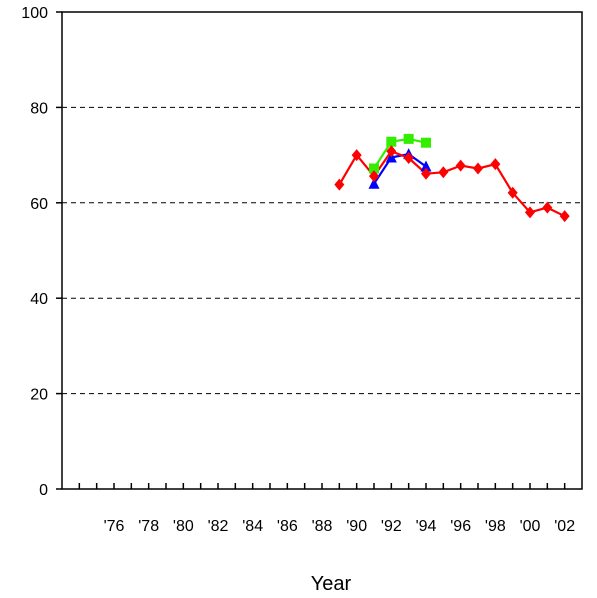 This screenshot has width=597, height=598. Describe the element at coordinates (564, 526) in the screenshot. I see `x-tick-label: '02` at that location.